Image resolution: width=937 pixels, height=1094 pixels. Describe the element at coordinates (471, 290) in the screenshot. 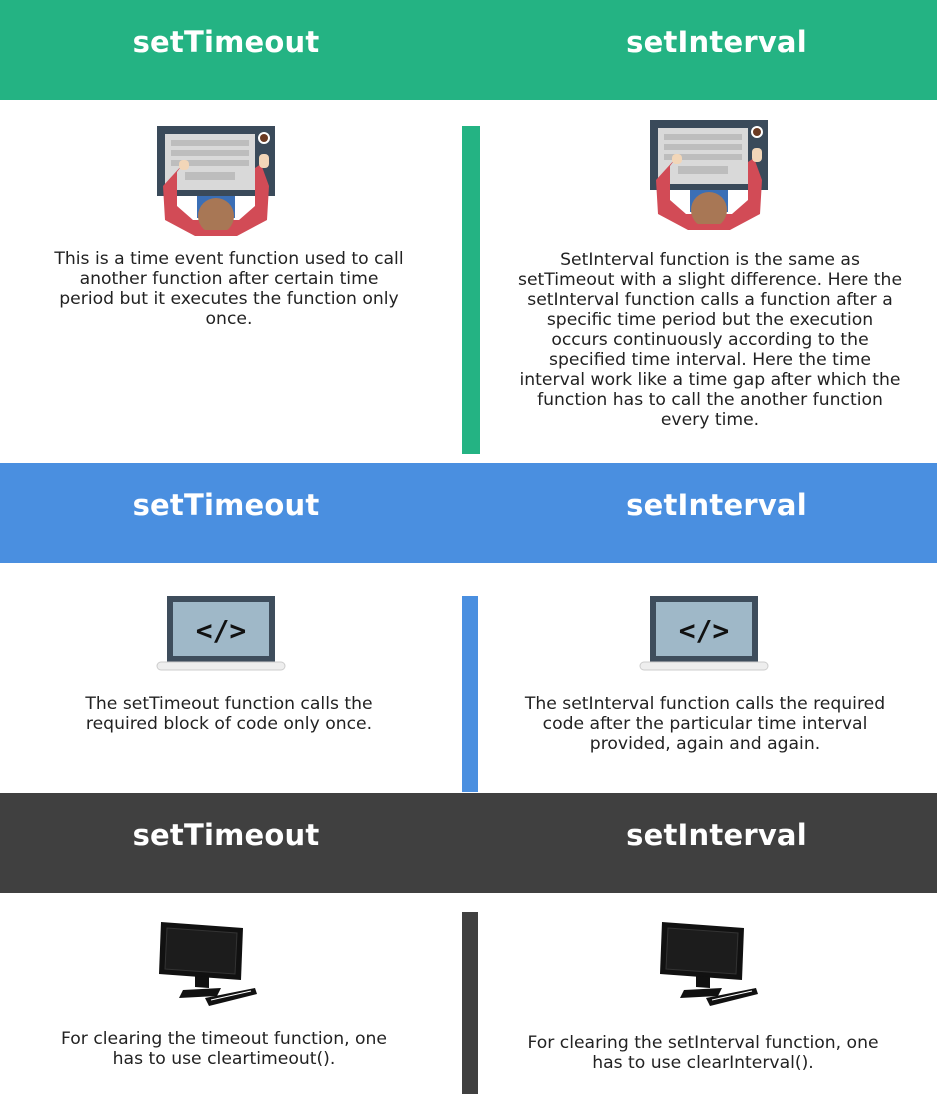

I see `section-1-divider` at that location.